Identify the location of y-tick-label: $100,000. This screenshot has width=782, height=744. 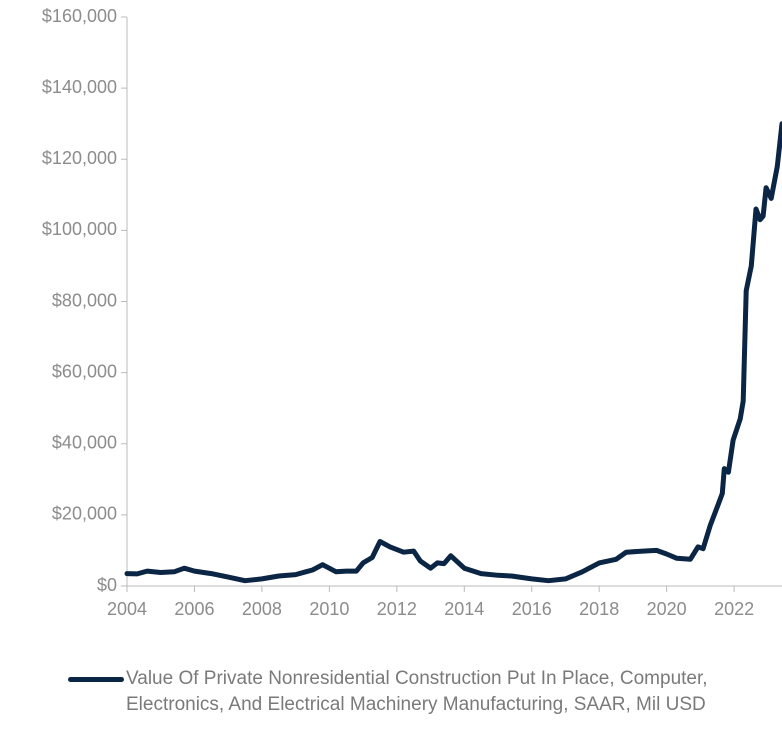
(79, 229).